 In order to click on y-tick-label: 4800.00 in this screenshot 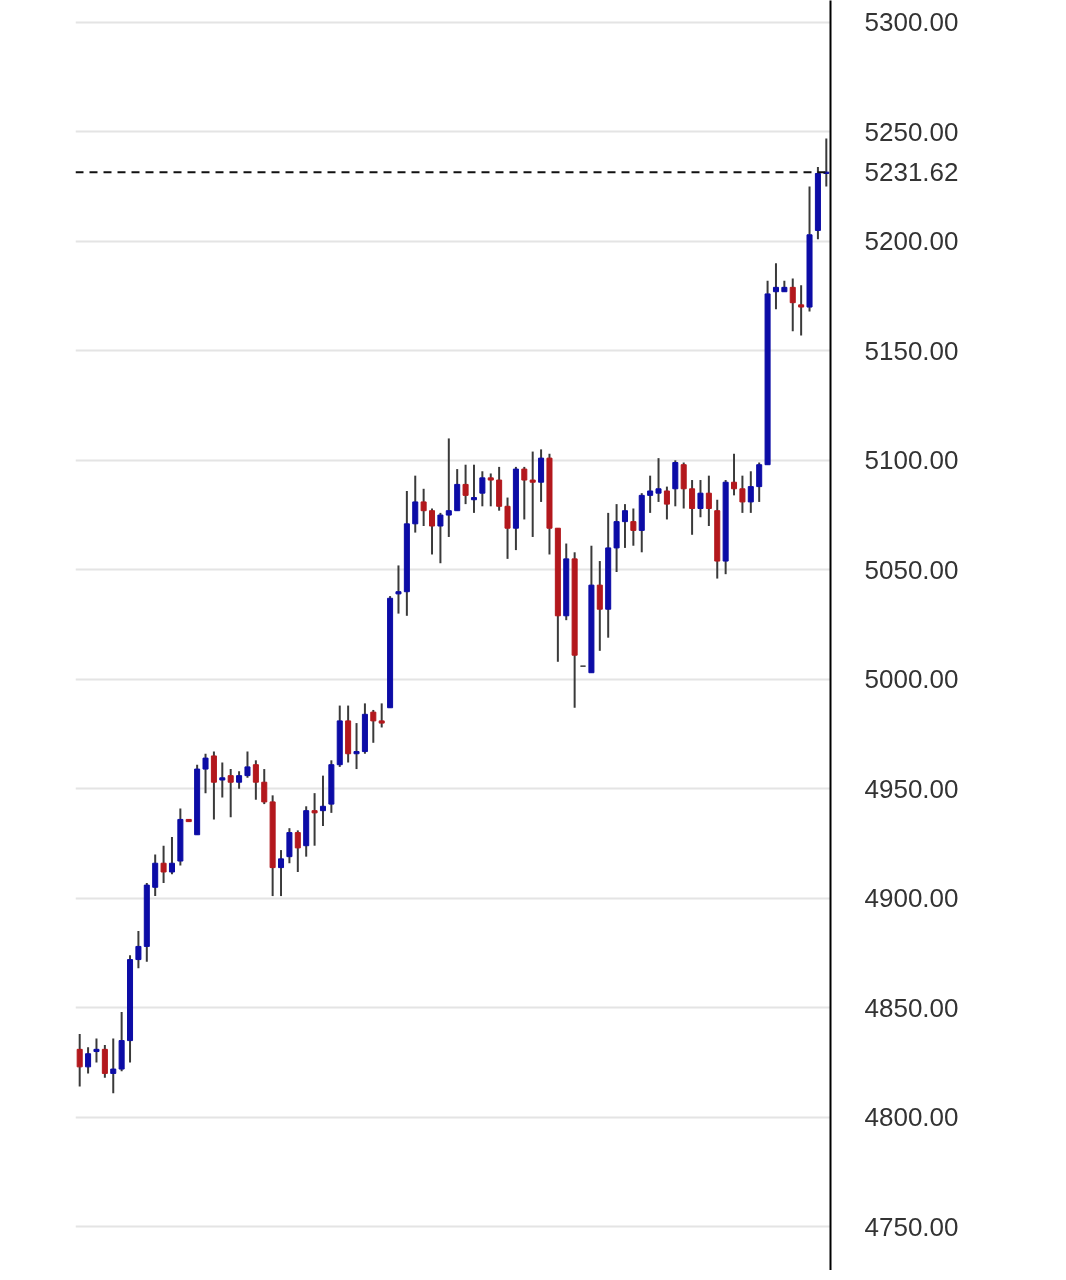, I will do `click(911, 1117)`.